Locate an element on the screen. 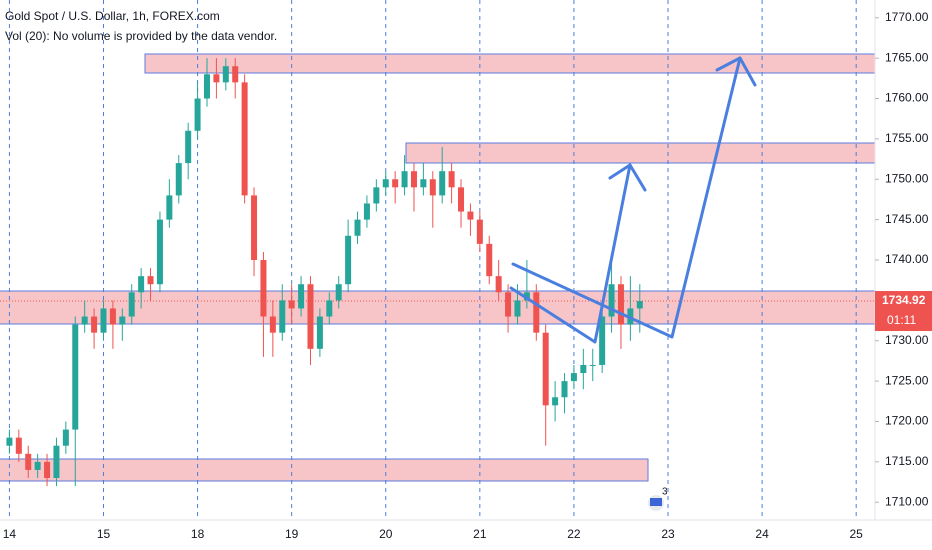 The image size is (932, 550). y-tick-label: 1725.00 is located at coordinates (907, 380).